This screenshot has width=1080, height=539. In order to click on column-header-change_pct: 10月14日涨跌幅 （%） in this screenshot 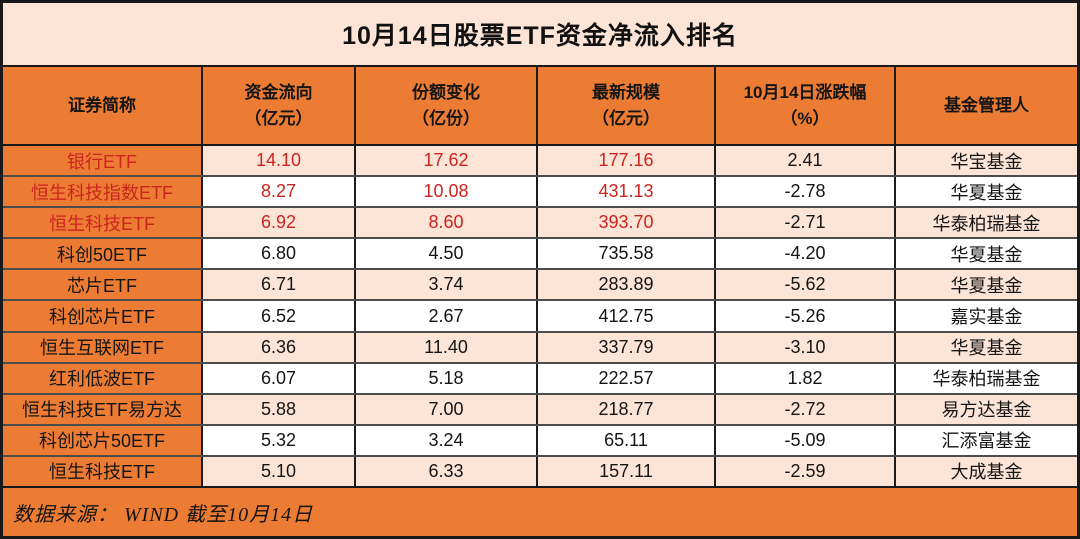, I will do `click(806, 105)`.